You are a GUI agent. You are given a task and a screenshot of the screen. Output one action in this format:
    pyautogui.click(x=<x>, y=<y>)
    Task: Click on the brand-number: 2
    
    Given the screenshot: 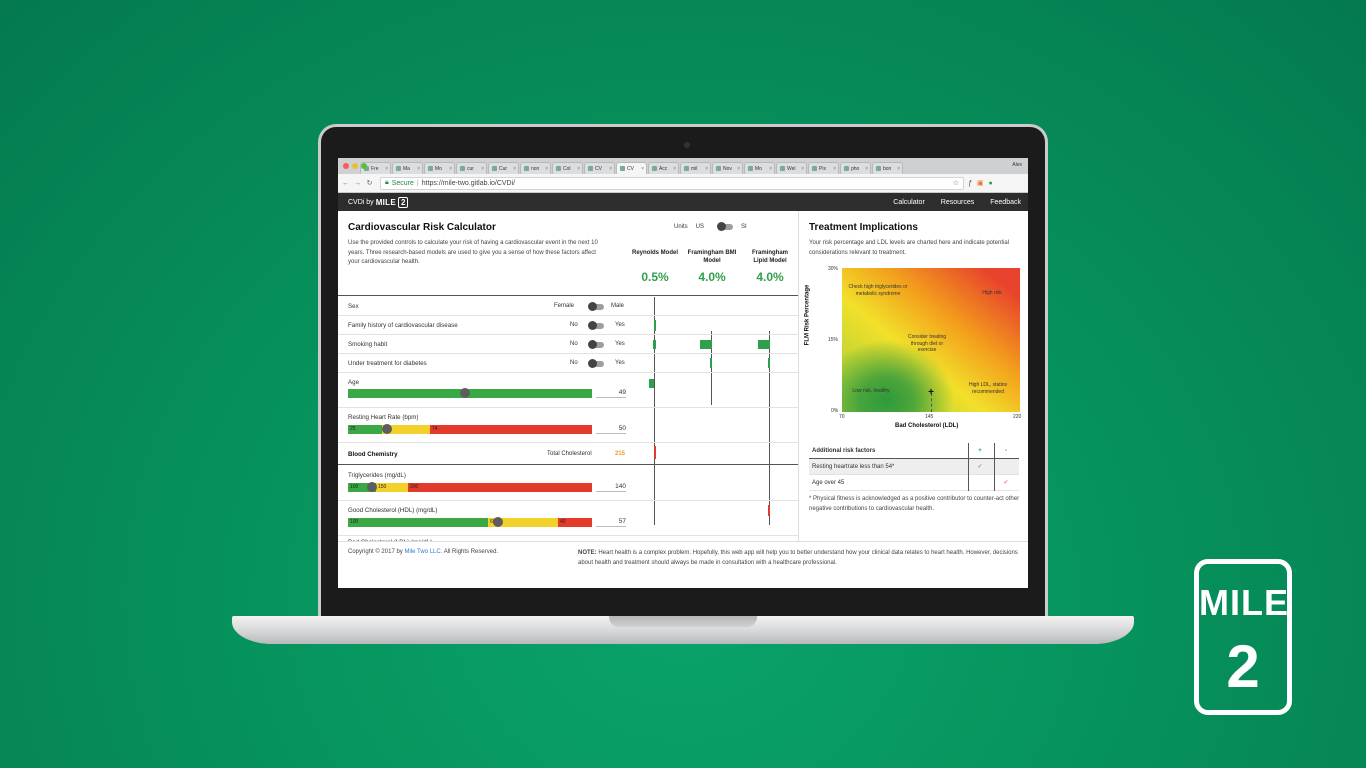 What is the action you would take?
    pyautogui.click(x=403, y=202)
    